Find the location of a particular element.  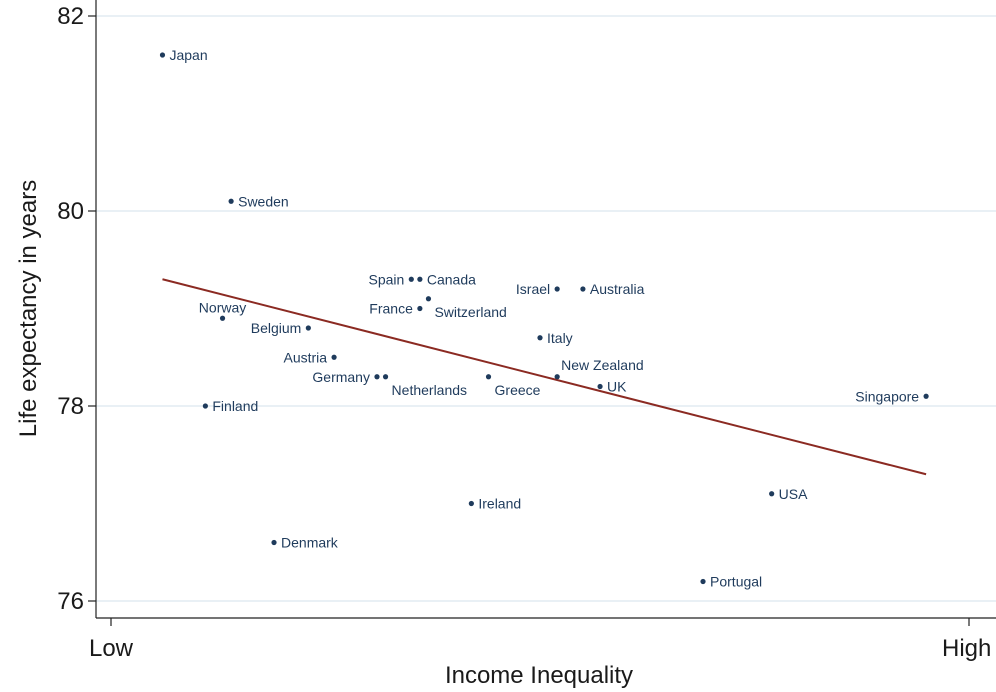

data-point-belgium is located at coordinates (308, 328).